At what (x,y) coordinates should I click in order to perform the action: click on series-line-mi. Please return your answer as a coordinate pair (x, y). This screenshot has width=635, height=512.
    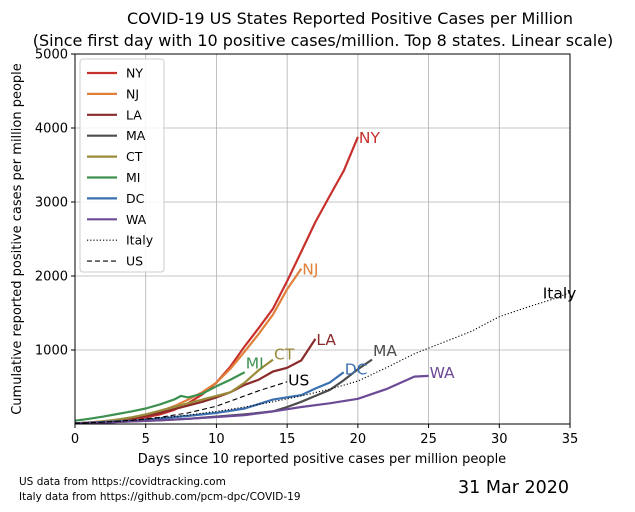
    Looking at the image, I should click on (160, 396).